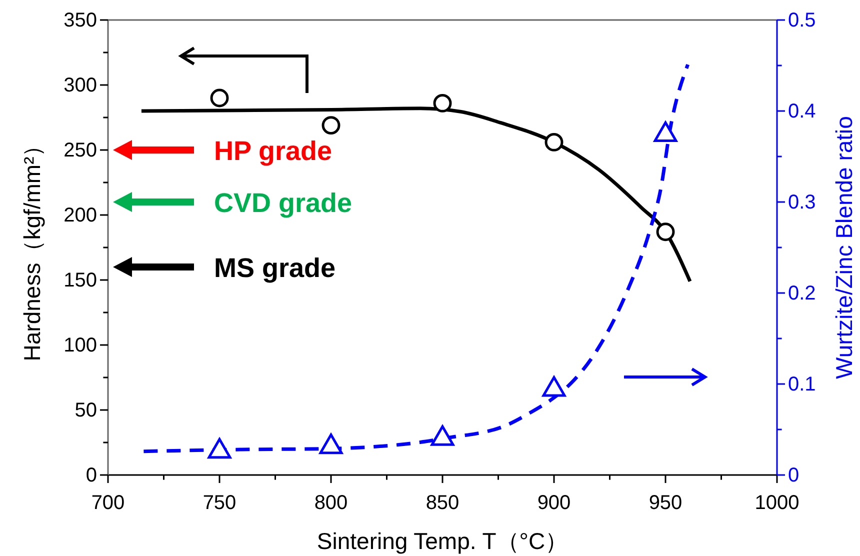  What do you see at coordinates (219, 503) in the screenshot?
I see `x-tick-label: 750` at bounding box center [219, 503].